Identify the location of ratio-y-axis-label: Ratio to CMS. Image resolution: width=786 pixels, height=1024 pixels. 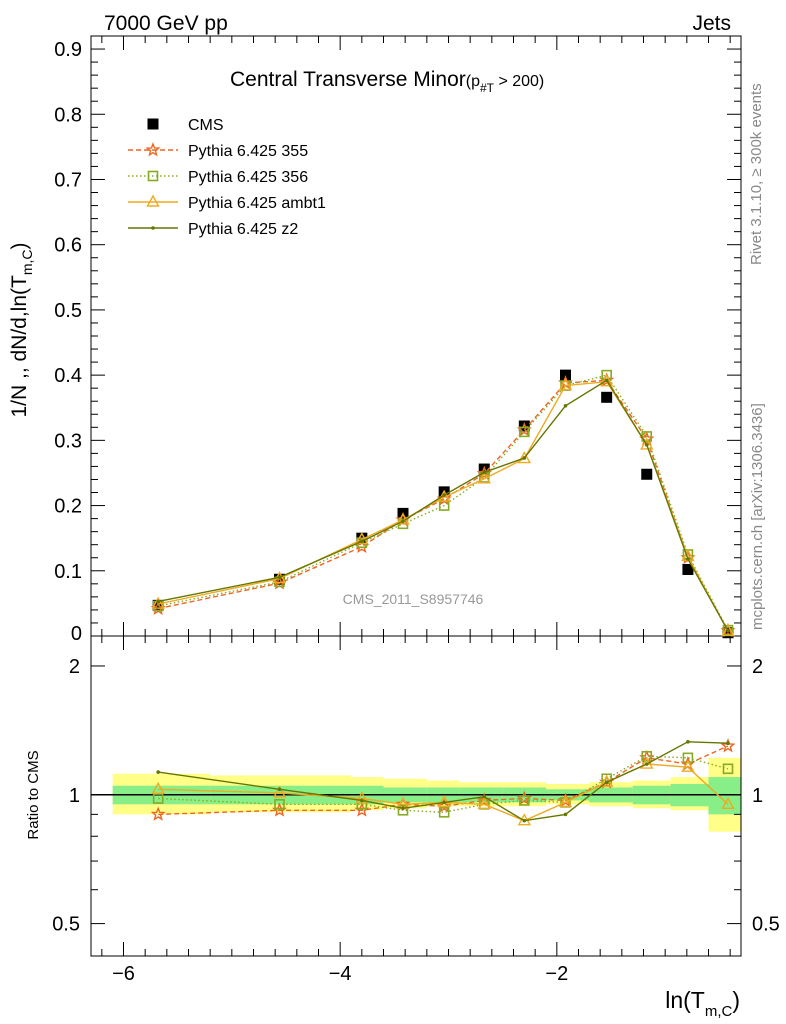
(33, 794).